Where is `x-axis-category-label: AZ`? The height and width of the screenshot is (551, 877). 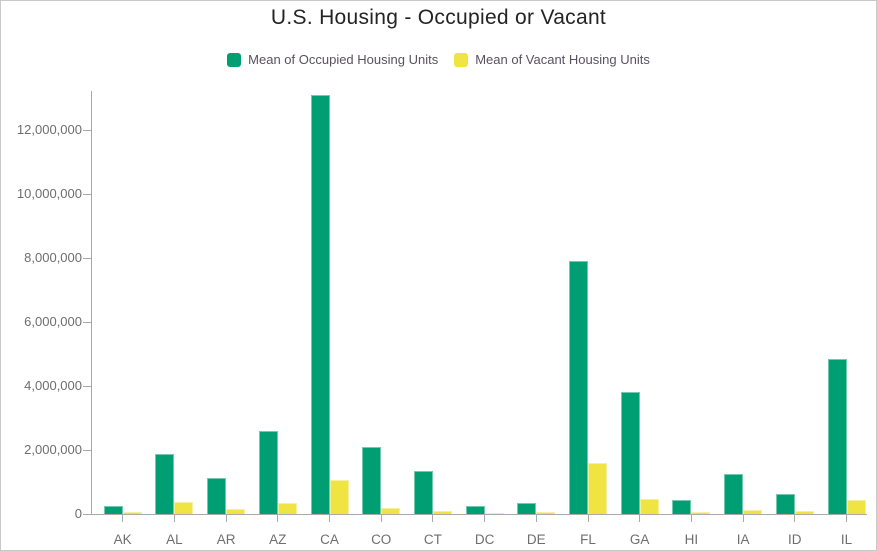 x-axis-category-label: AZ is located at coordinates (278, 539).